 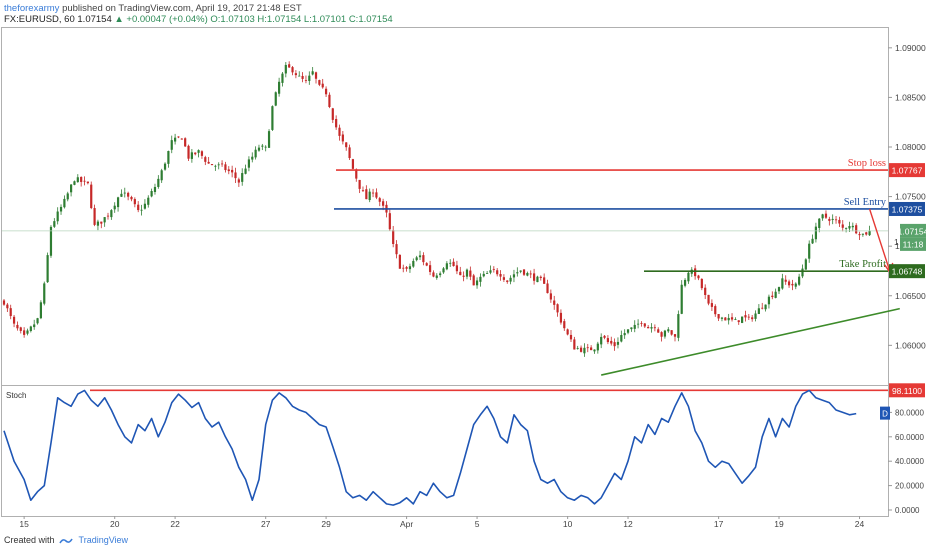 What do you see at coordinates (910, 97) in the screenshot?
I see `price-axis-label: 1.08500` at bounding box center [910, 97].